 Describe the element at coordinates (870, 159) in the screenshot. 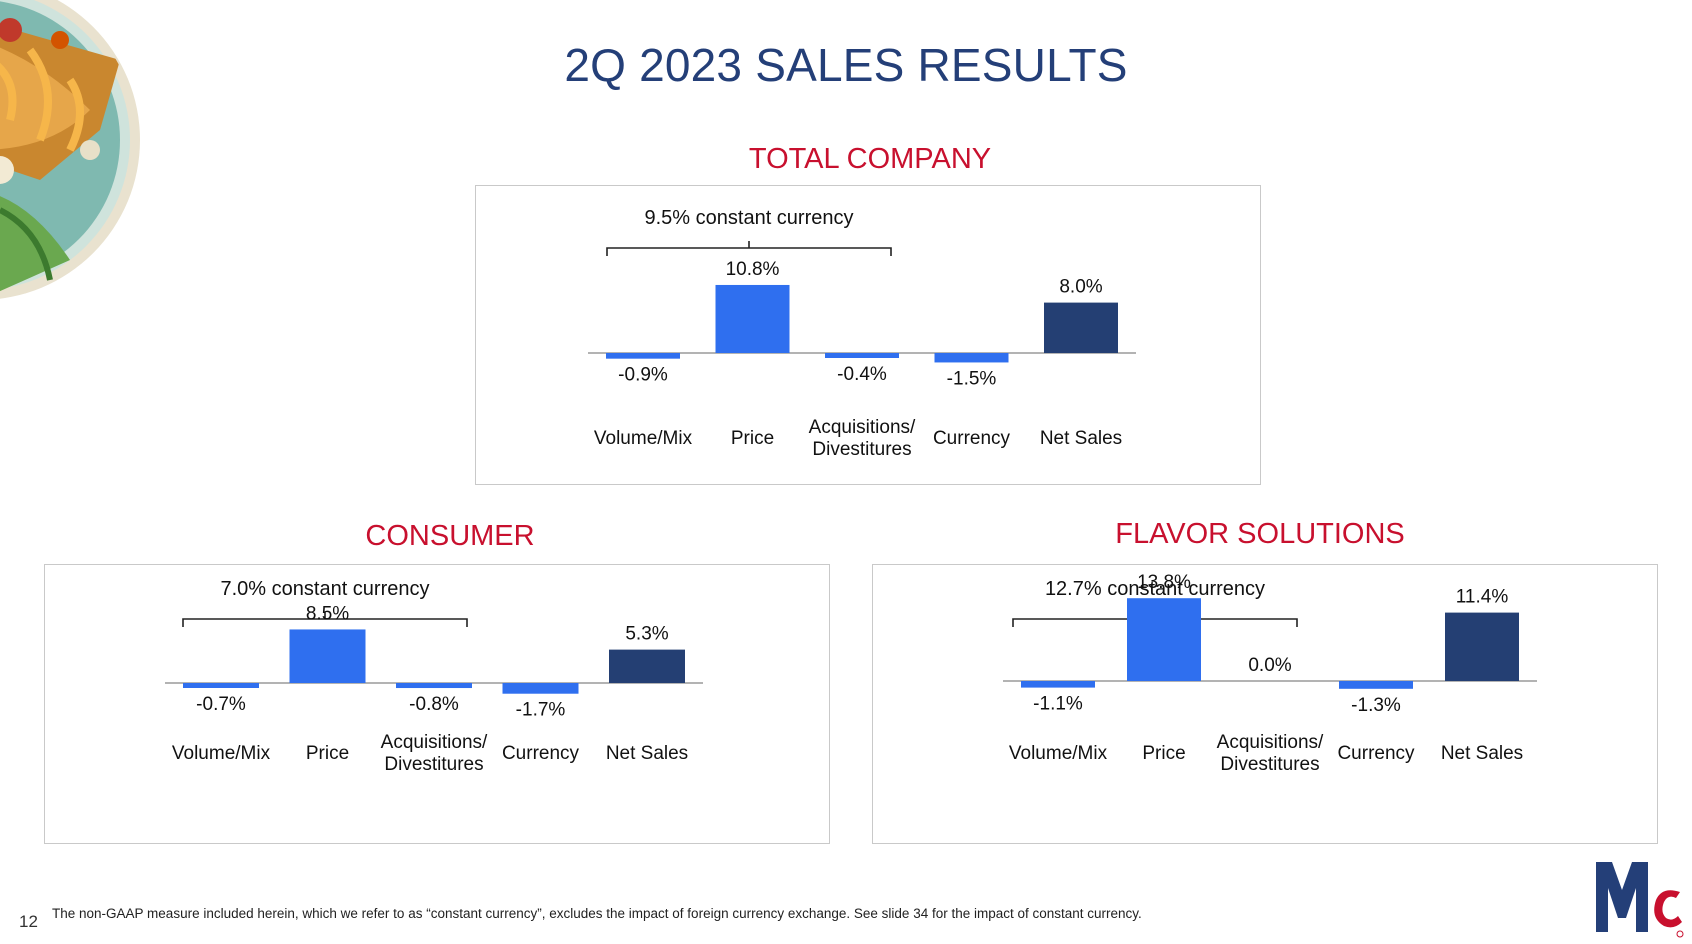

I see `section-title-total-company: TOTAL COMPANY` at that location.